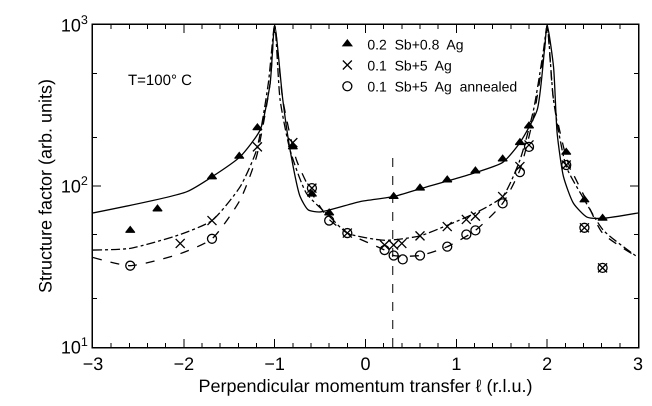 The height and width of the screenshot is (406, 652). I want to click on y-tick-label: 10$^{3}$, so click(74, 24).